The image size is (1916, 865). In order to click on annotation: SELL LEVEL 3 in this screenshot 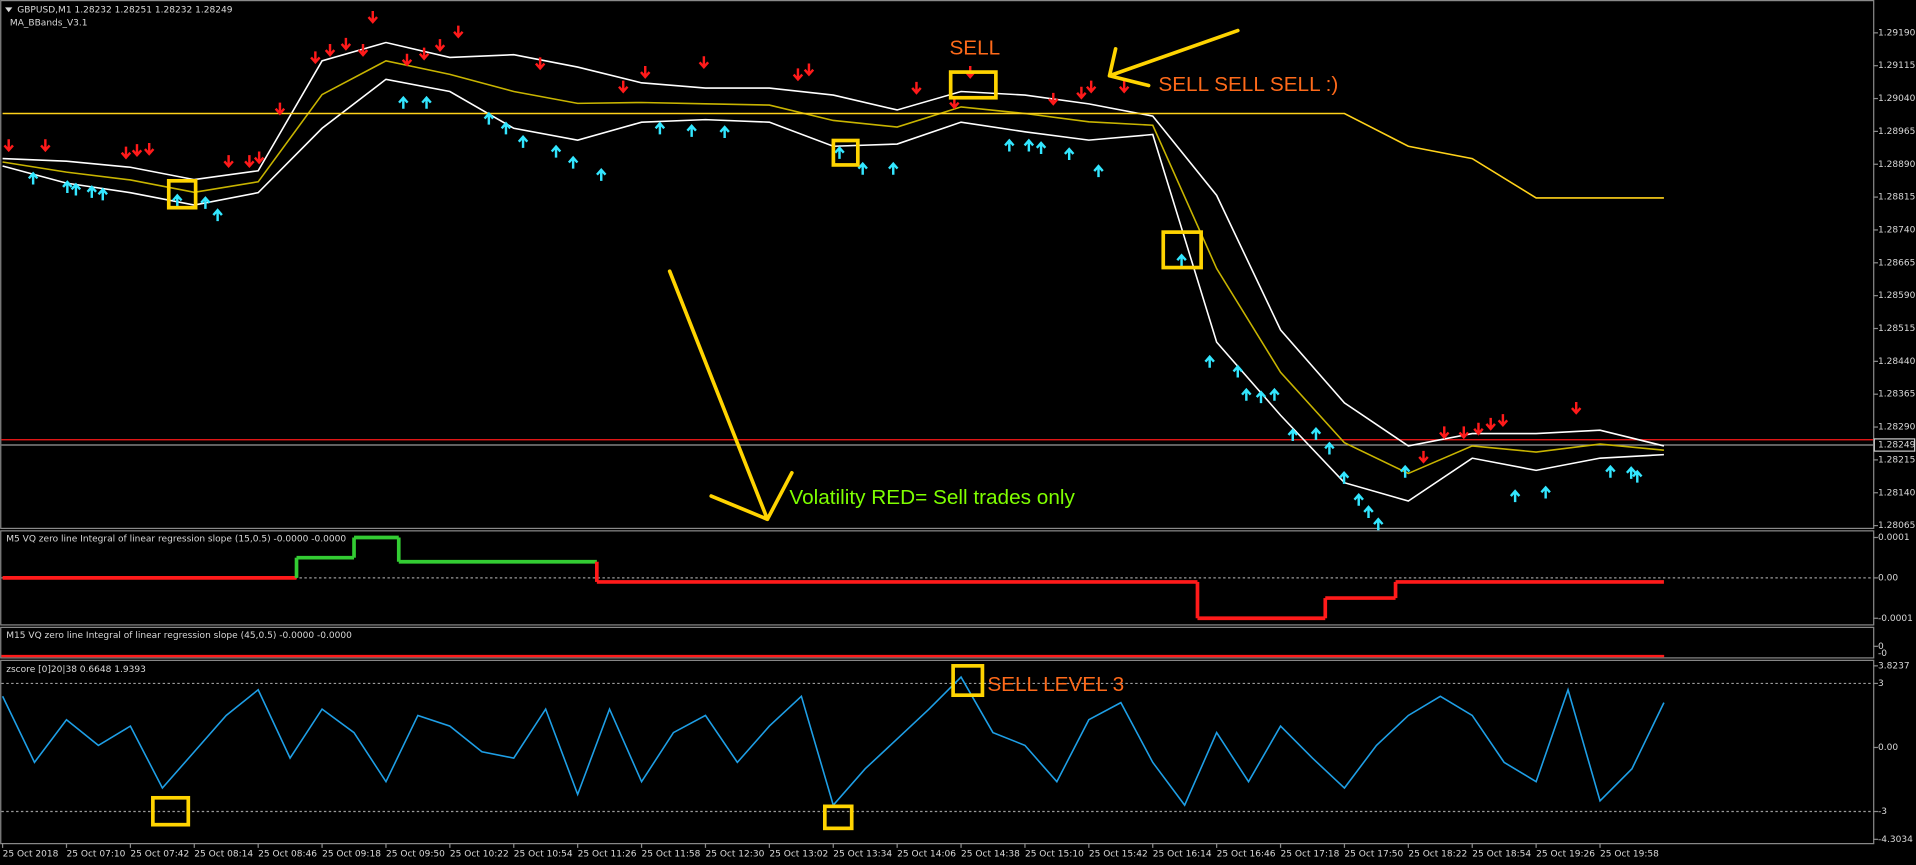, I will do `click(1055, 684)`.